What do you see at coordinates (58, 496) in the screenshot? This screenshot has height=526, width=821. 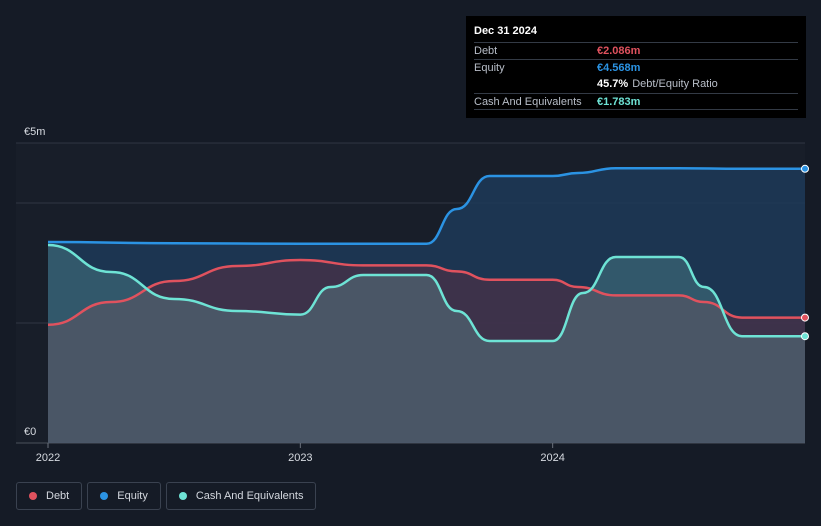 I see `legend-label-debt: Debt` at bounding box center [58, 496].